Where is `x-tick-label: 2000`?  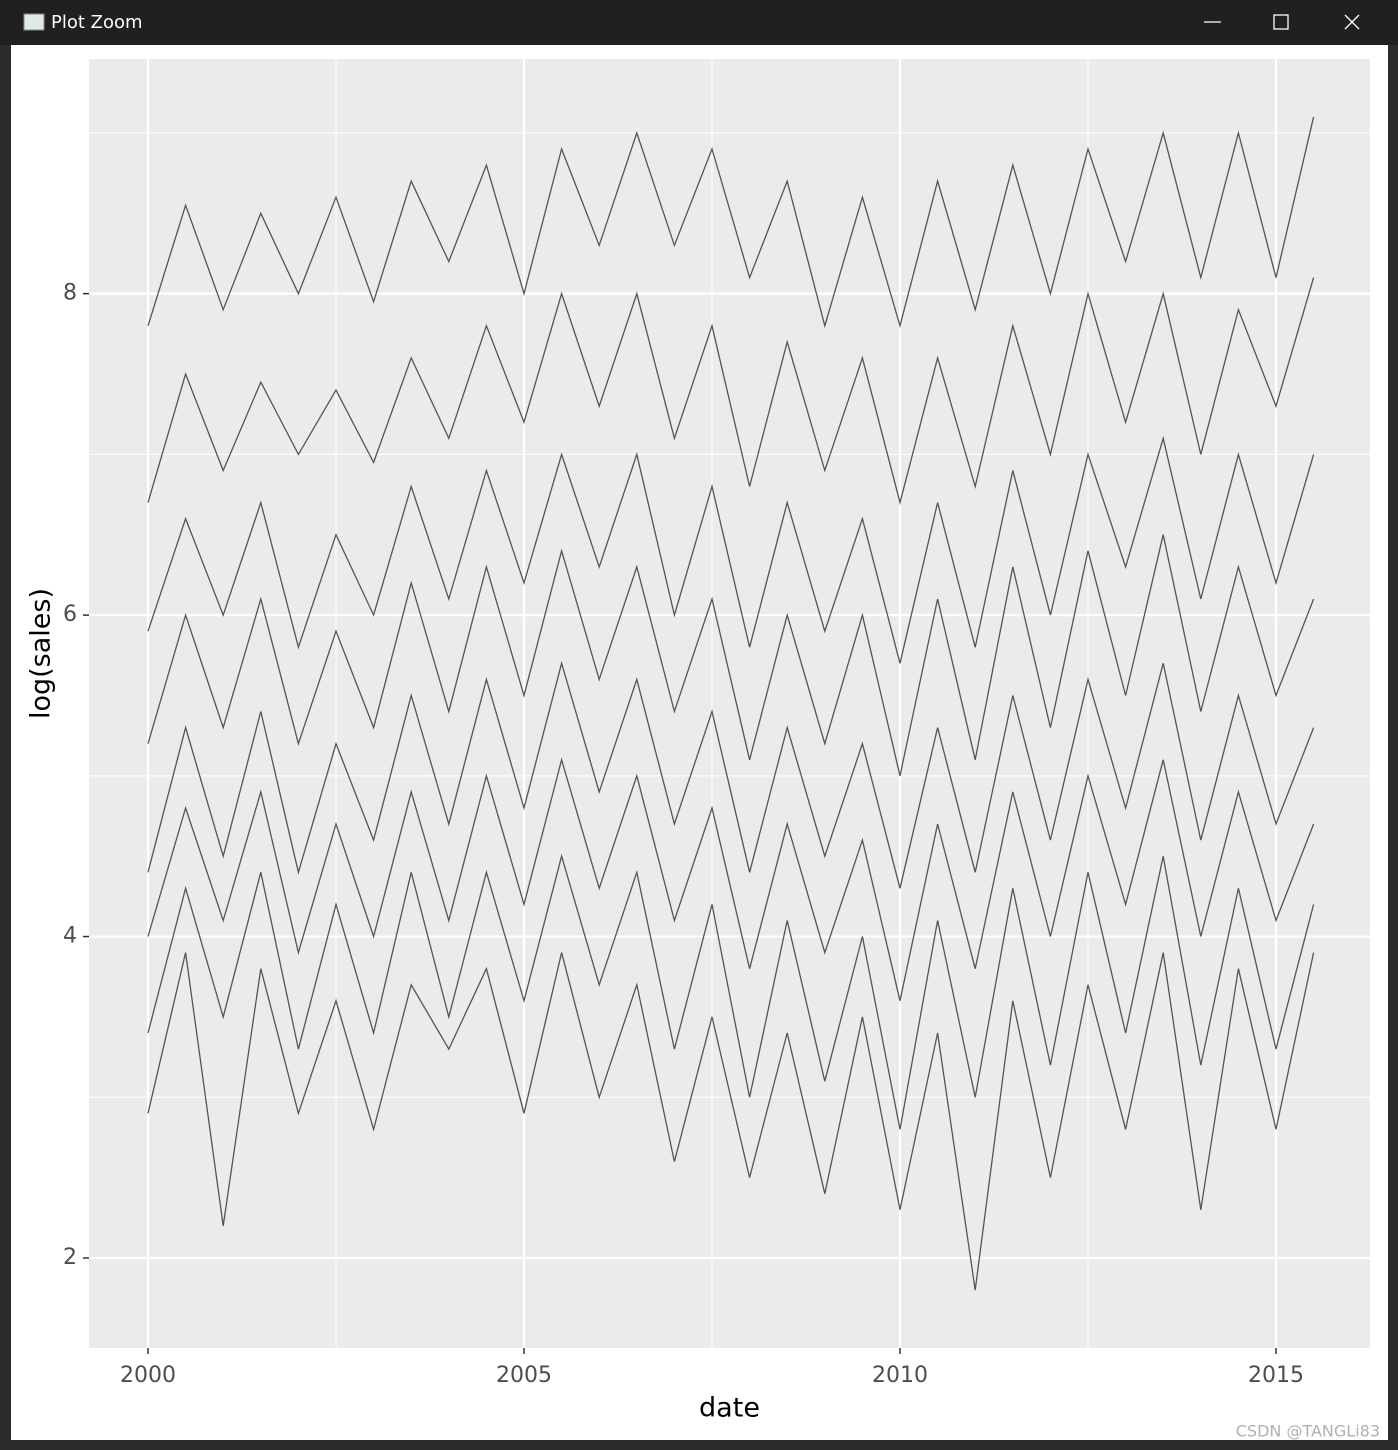 x-tick-label: 2000 is located at coordinates (148, 1375).